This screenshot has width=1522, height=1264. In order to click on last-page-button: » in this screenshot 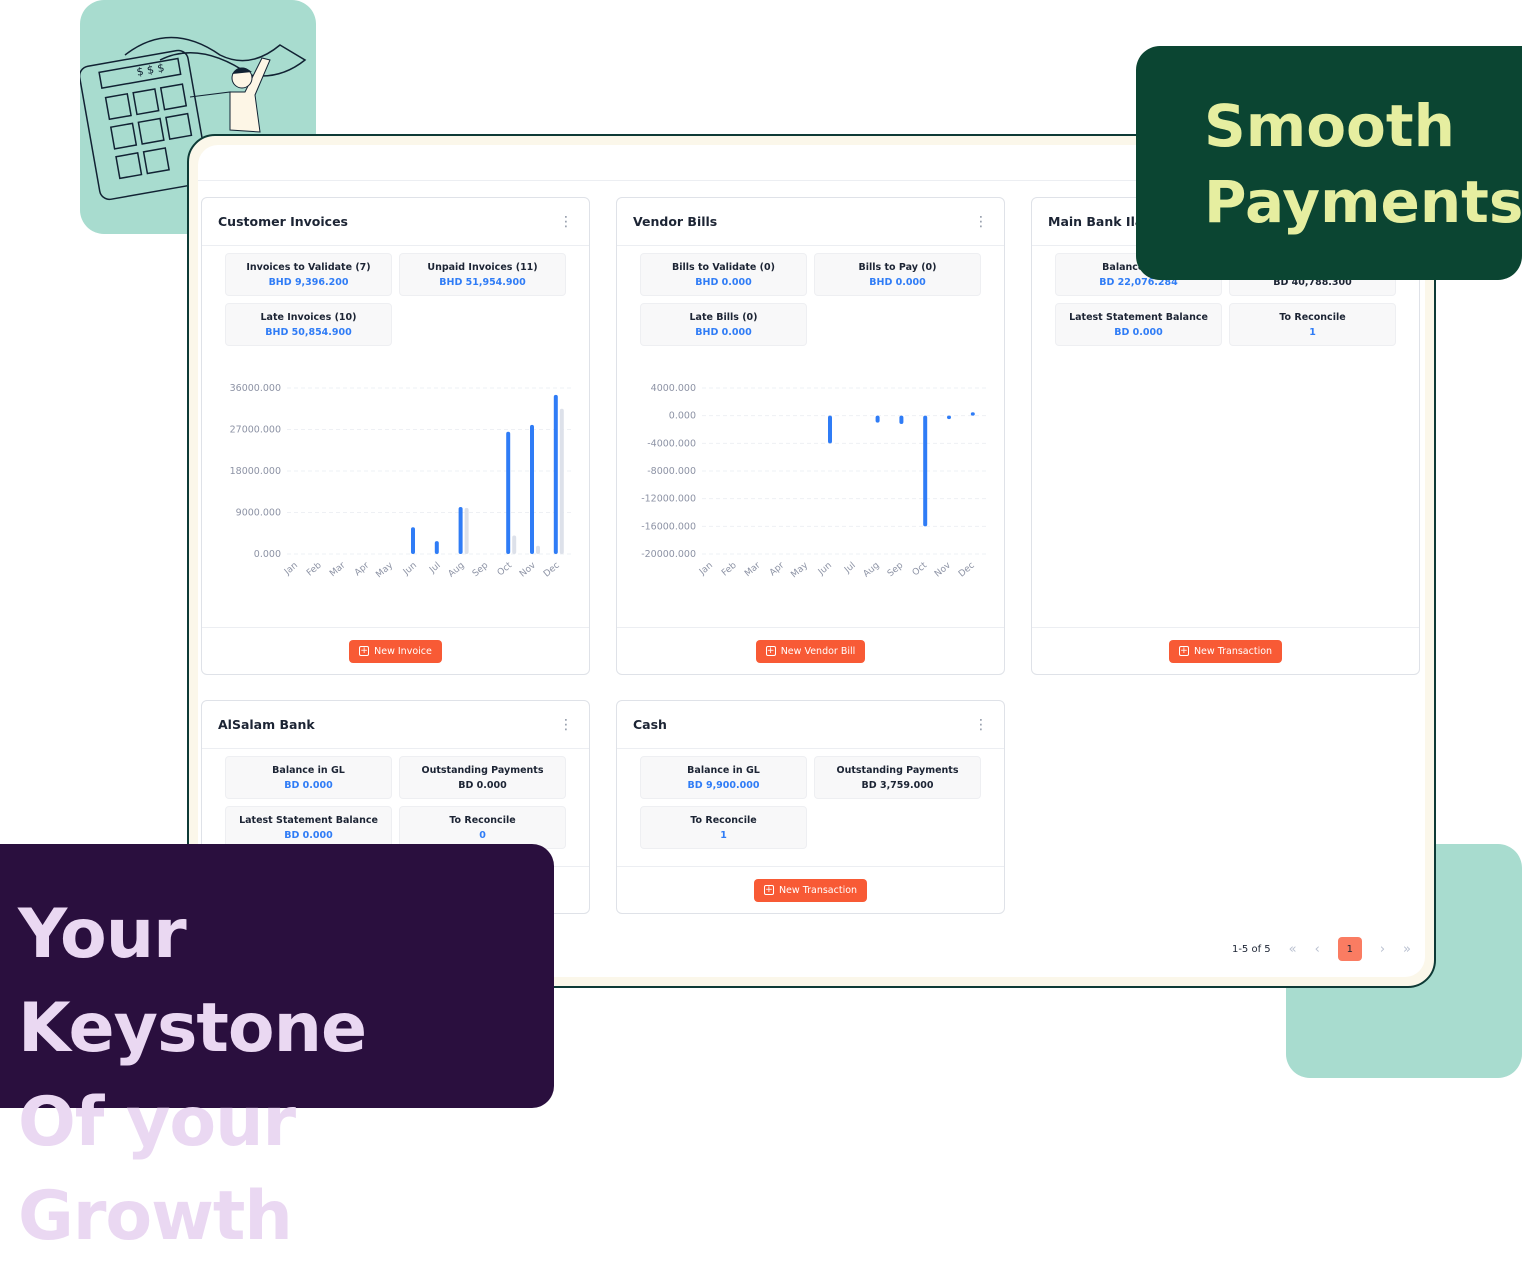, I will do `click(1407, 949)`.